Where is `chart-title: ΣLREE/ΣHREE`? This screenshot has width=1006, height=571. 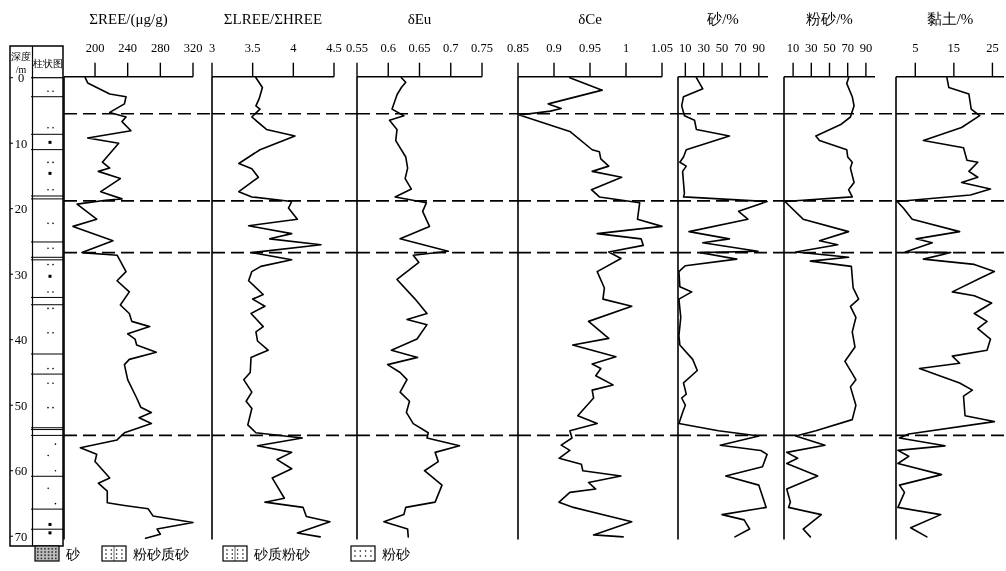 chart-title: ΣLREE/ΣHREE is located at coordinates (273, 19).